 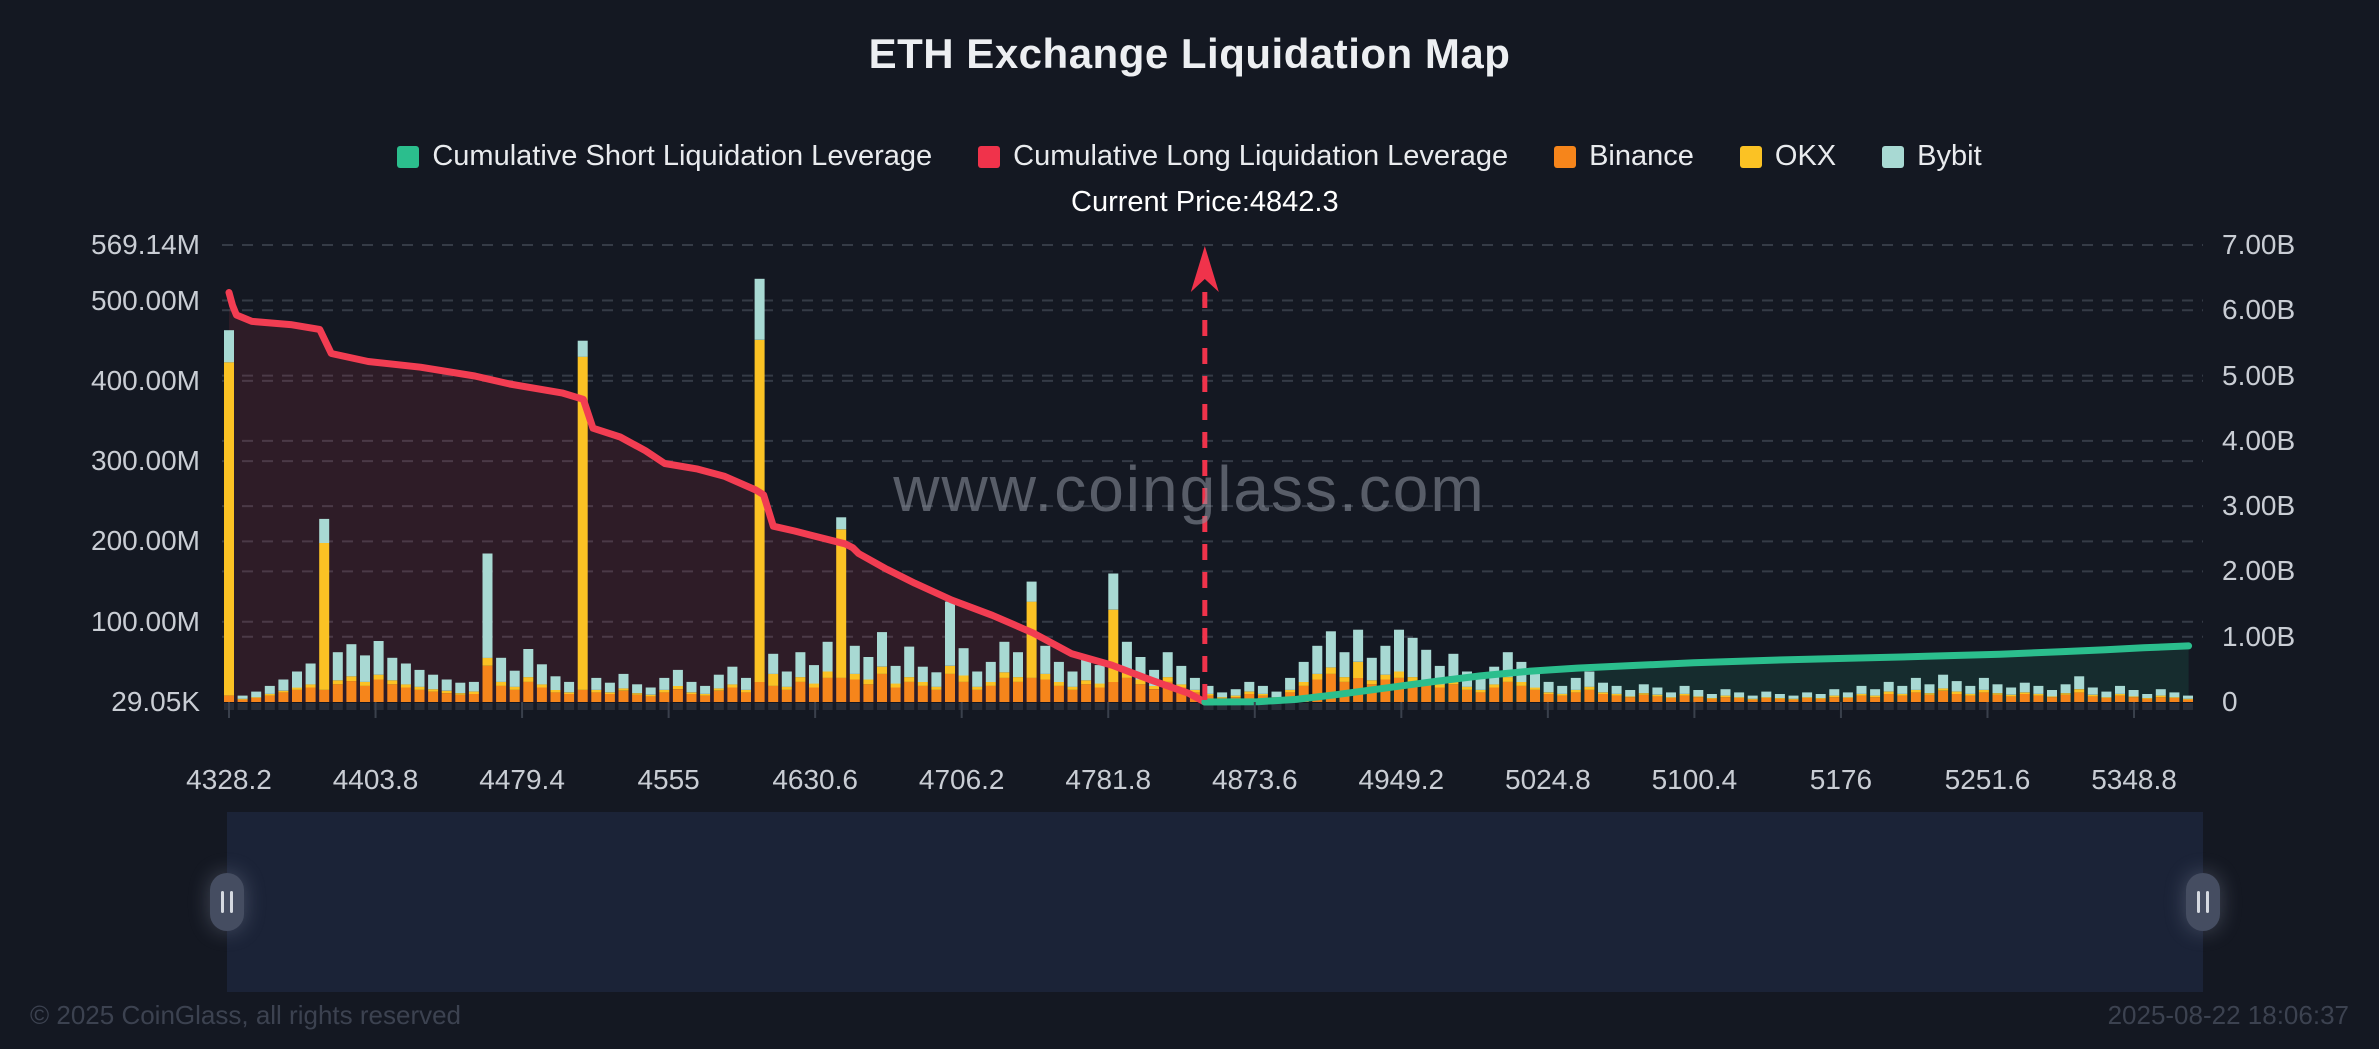 I want to click on legend-item-binance: Binance, so click(x=1624, y=156).